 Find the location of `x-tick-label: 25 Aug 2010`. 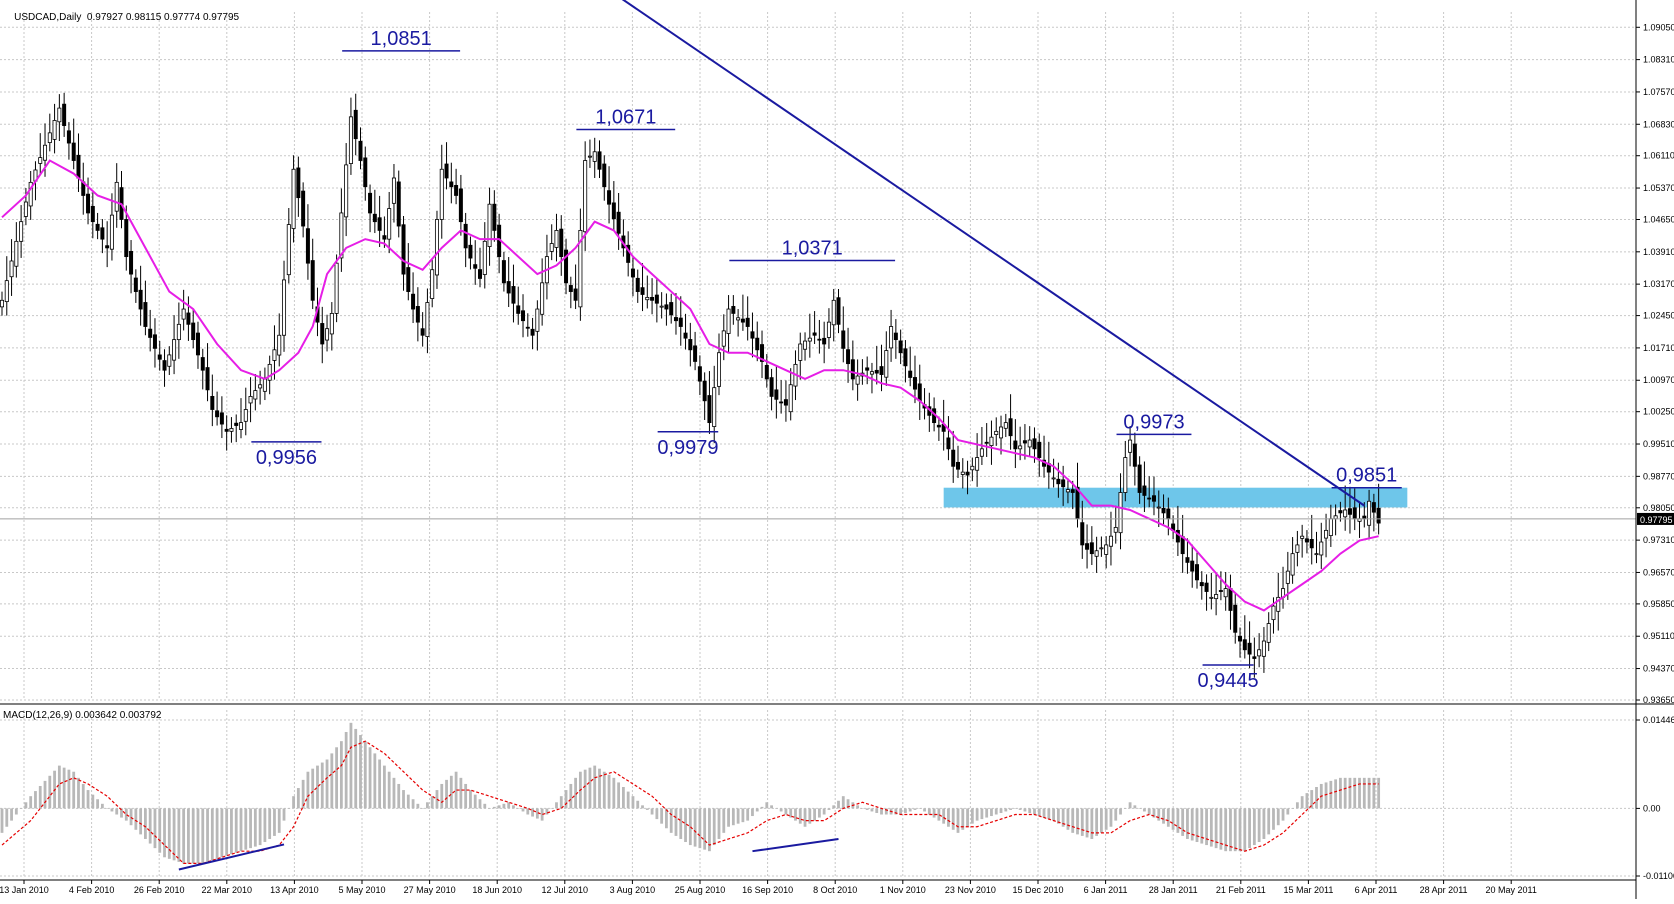

x-tick-label: 25 Aug 2010 is located at coordinates (700, 890).